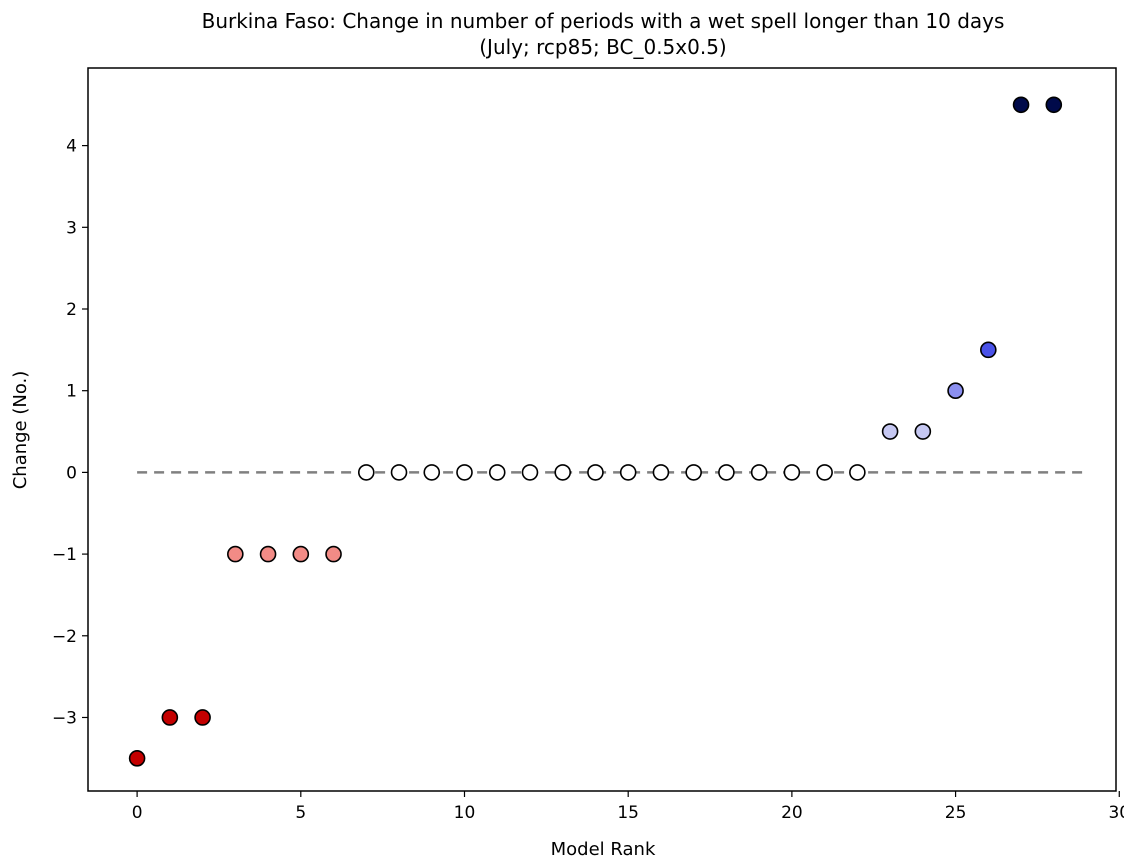 The image size is (1124, 861). I want to click on x-tick-label: 25, so click(956, 813).